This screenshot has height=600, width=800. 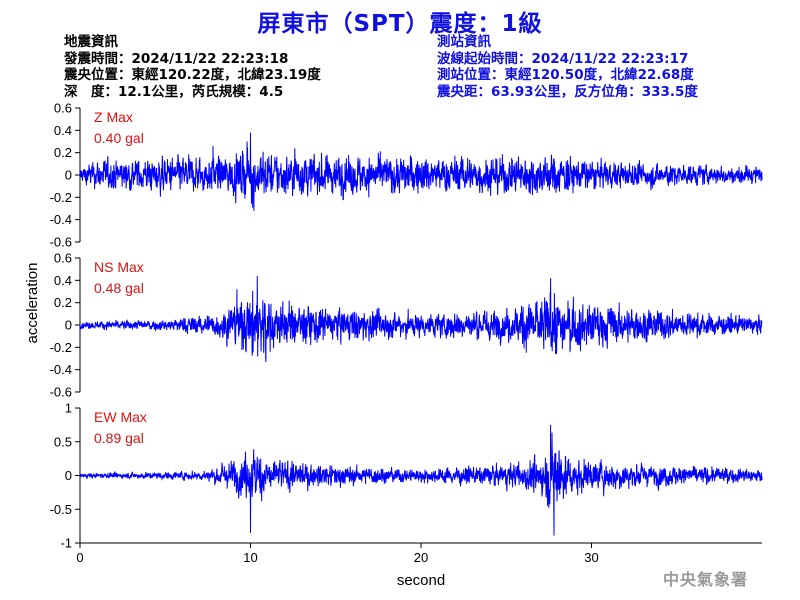 I want to click on station-location: 測站位置：東經120.50度，北緯22.68度, so click(x=565, y=75).